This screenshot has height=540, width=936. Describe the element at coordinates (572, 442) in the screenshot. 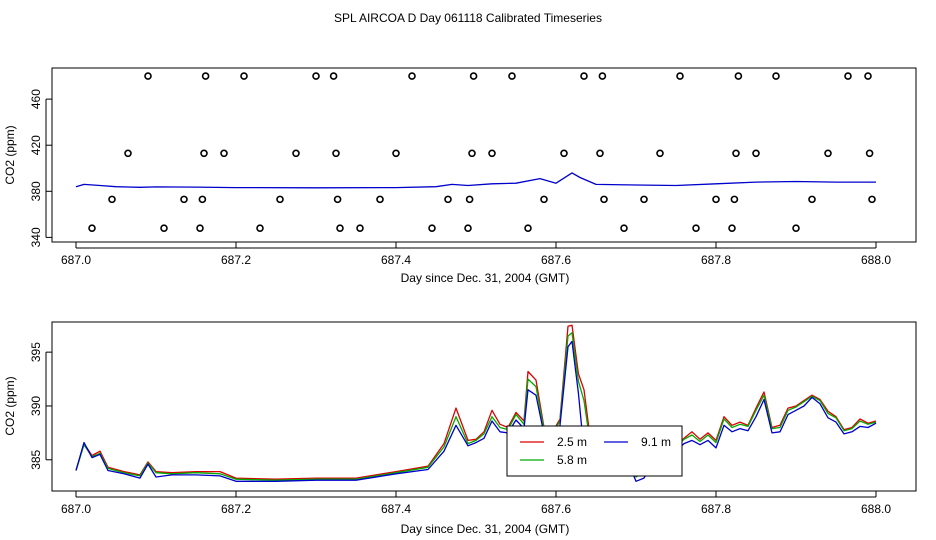

I see `legend-label-2-5m: 2.5 m` at that location.